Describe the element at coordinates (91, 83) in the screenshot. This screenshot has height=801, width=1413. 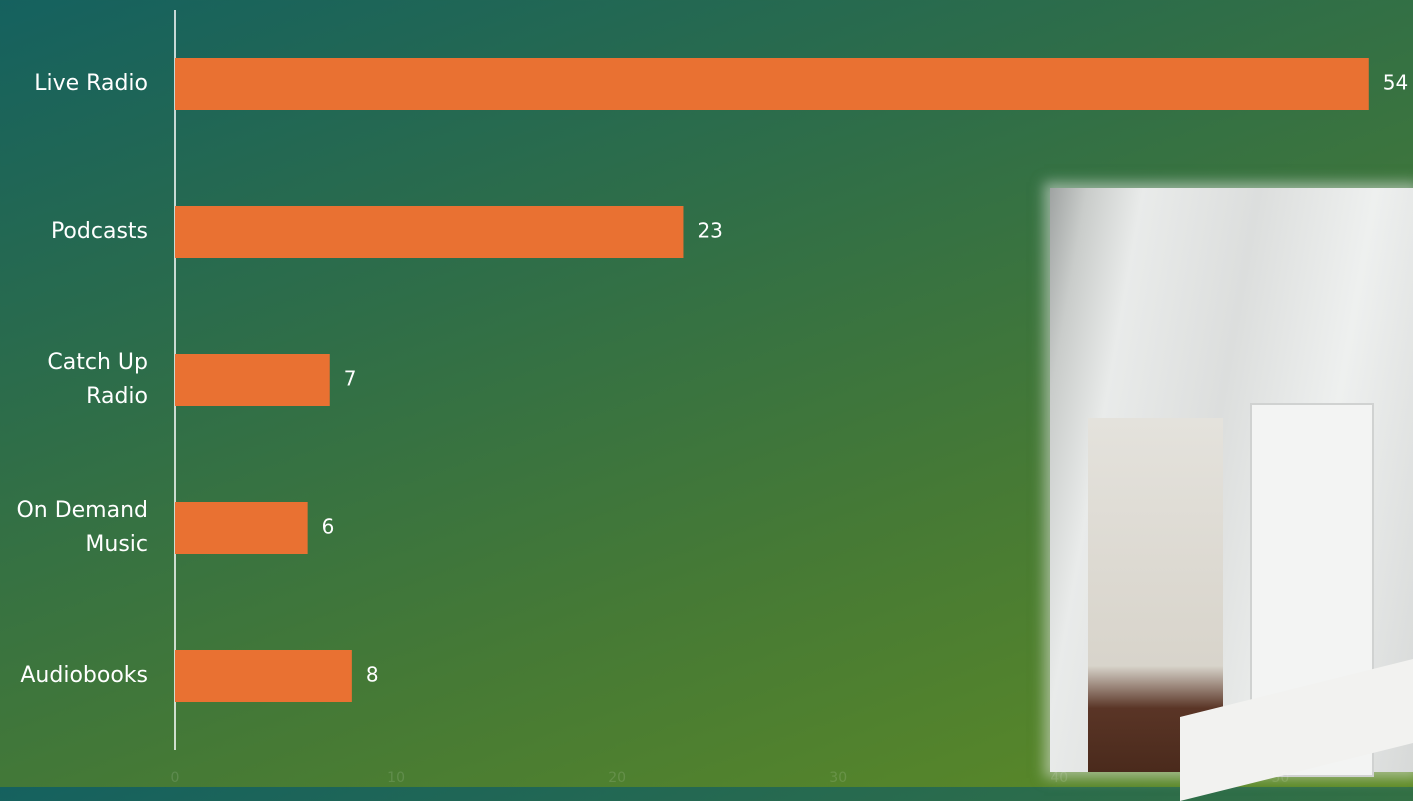
I see `category-label: Live Radio` at that location.